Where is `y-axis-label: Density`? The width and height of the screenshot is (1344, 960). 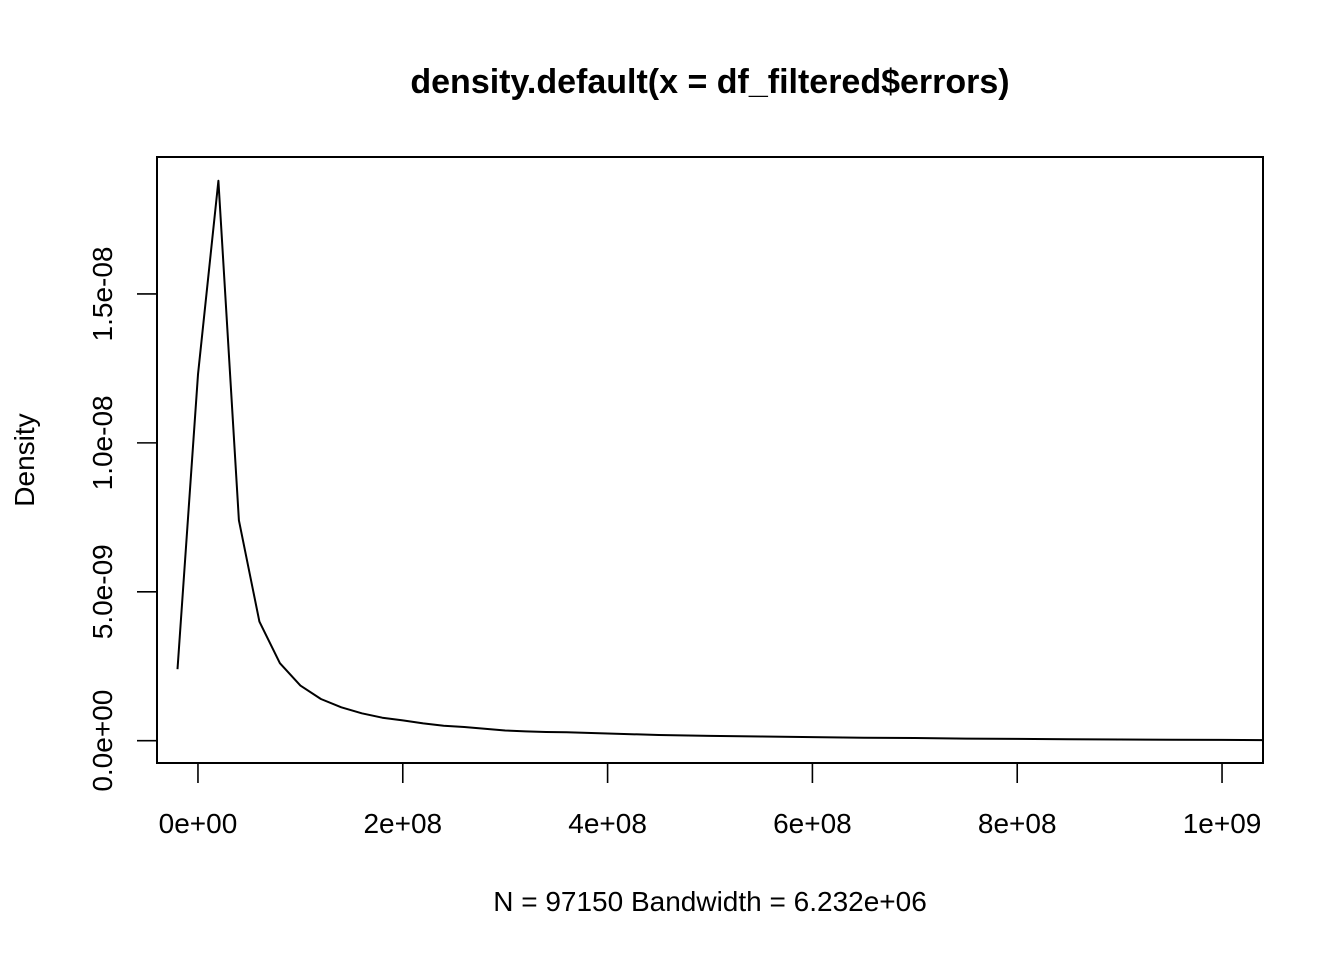
y-axis-label: Density is located at coordinates (24, 459).